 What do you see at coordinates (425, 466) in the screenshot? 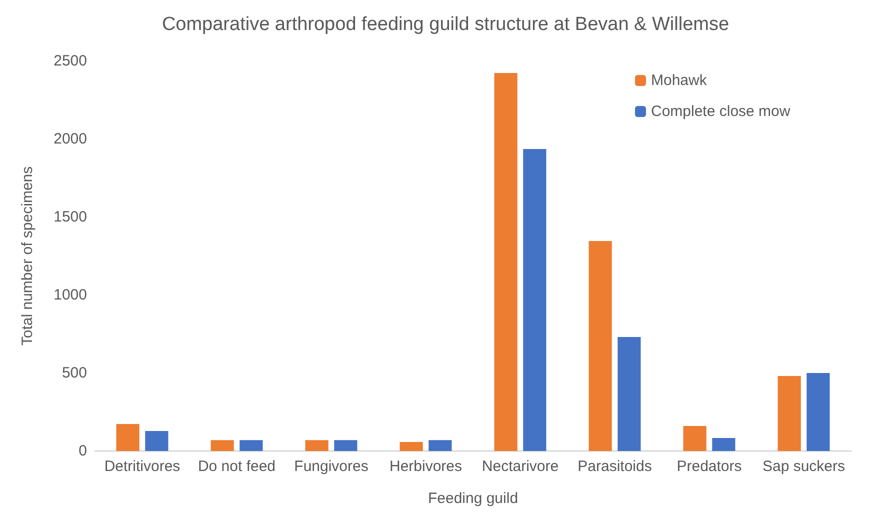
I see `x-tick-label: Herbivores` at bounding box center [425, 466].